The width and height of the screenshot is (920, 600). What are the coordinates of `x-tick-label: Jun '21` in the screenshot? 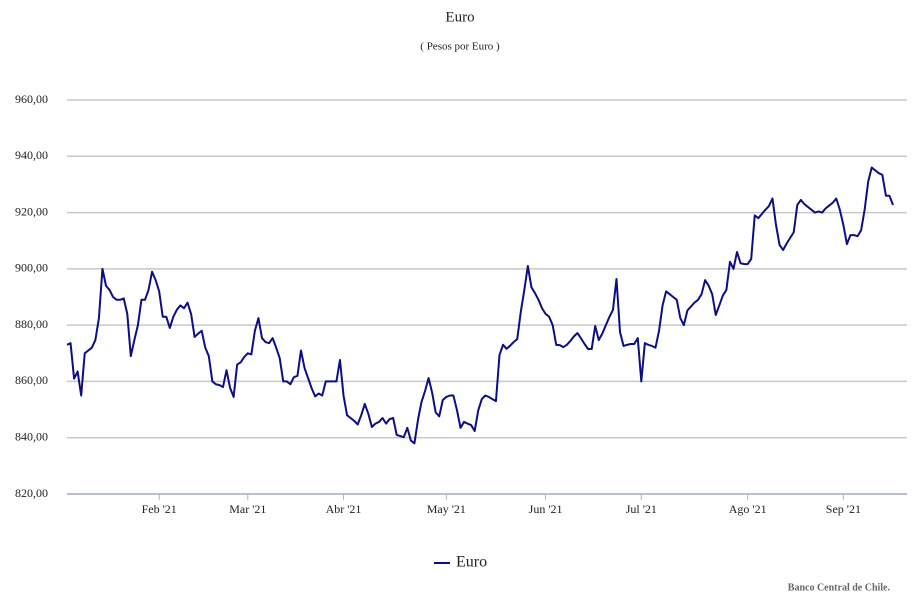 It's located at (546, 509).